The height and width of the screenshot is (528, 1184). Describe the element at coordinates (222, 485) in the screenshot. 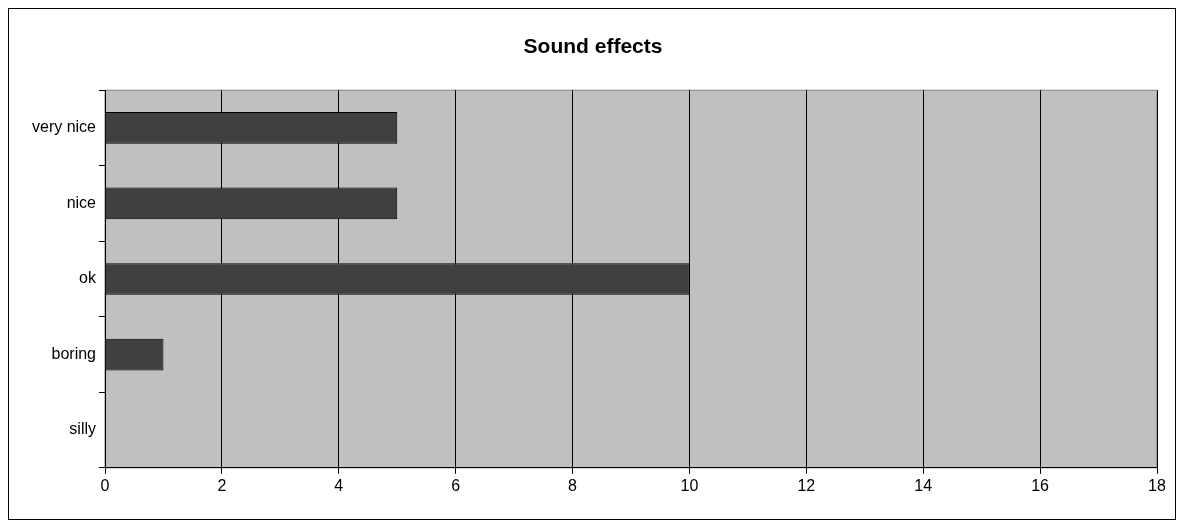

I see `x-tick-label: 2` at that location.